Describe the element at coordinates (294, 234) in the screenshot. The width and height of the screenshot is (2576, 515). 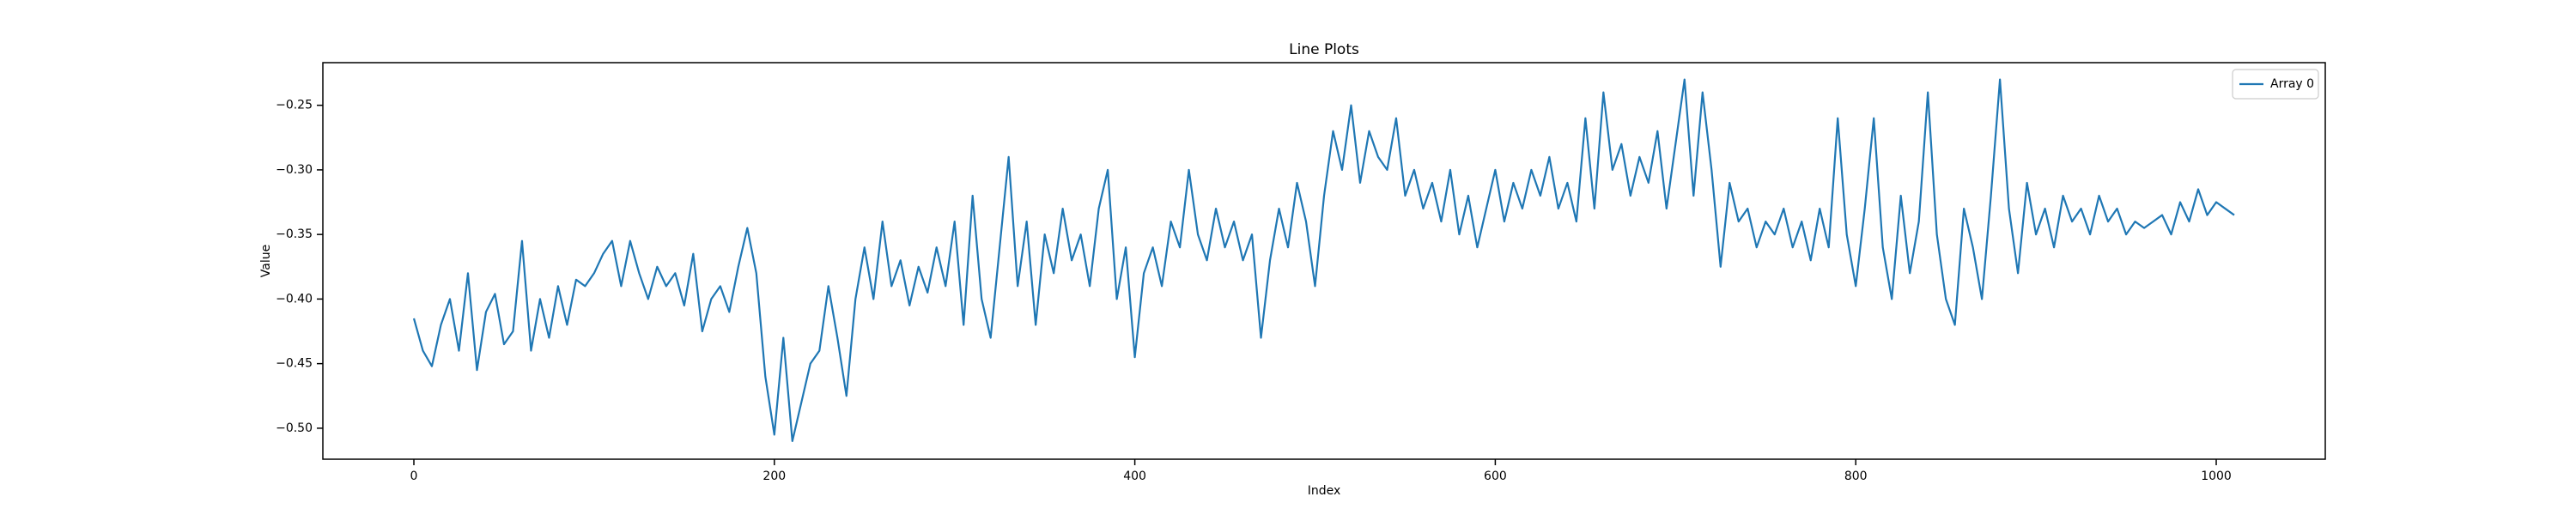
I see `y-tick-label: −0.35` at that location.